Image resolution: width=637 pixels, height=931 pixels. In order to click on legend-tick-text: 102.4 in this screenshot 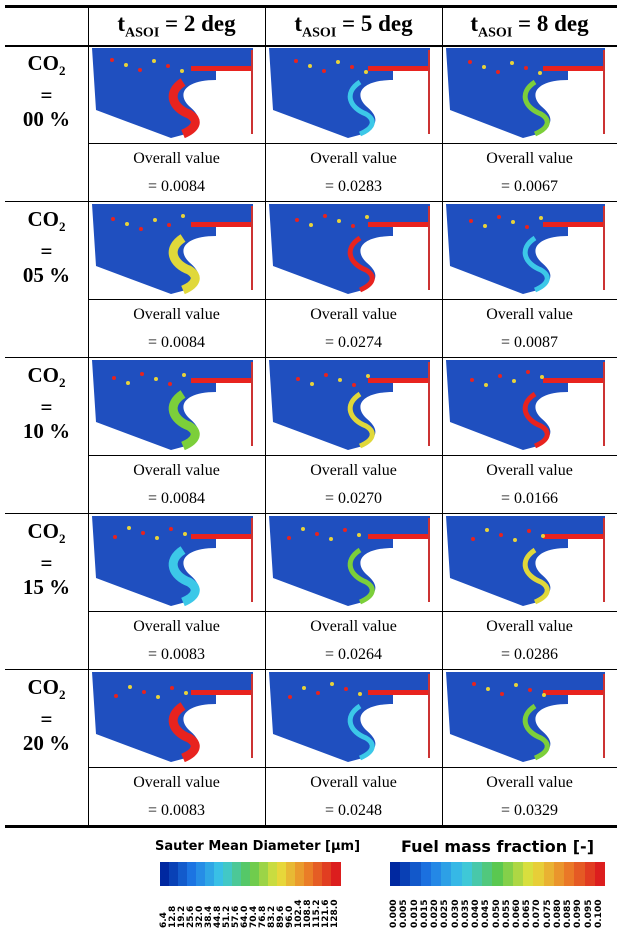, I will do `click(298, 913)`.